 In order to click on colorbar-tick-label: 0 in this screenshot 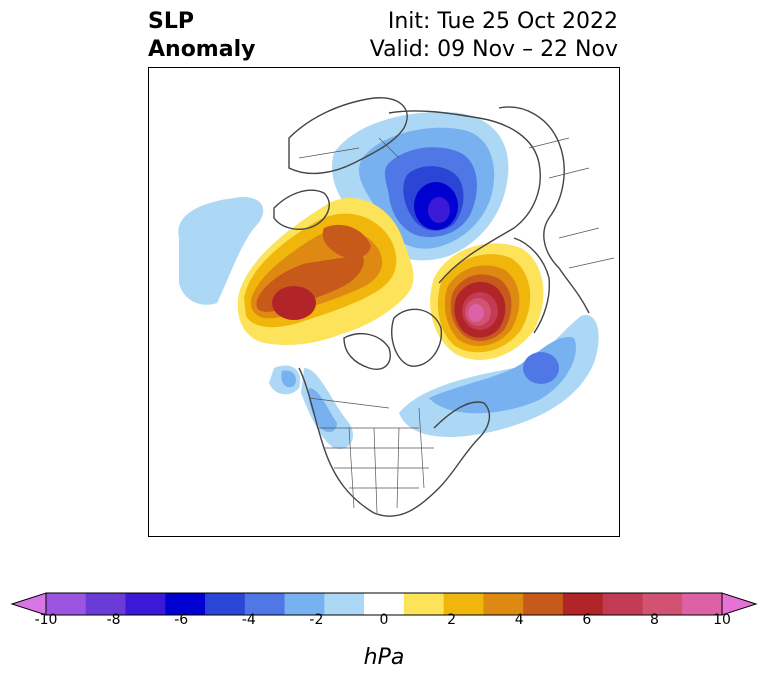, I will do `click(384, 619)`.